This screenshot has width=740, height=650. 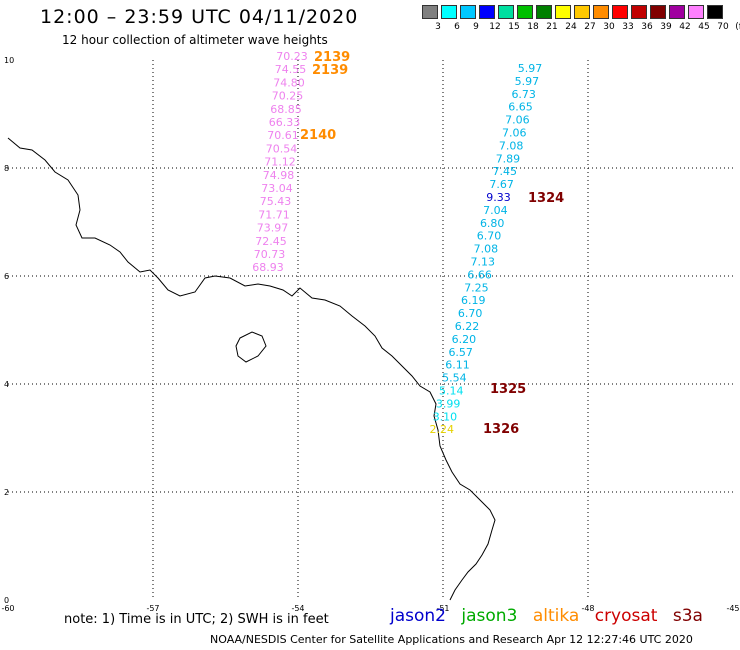 What do you see at coordinates (292, 56) in the screenshot?
I see `wave-height-label: 70.23` at bounding box center [292, 56].